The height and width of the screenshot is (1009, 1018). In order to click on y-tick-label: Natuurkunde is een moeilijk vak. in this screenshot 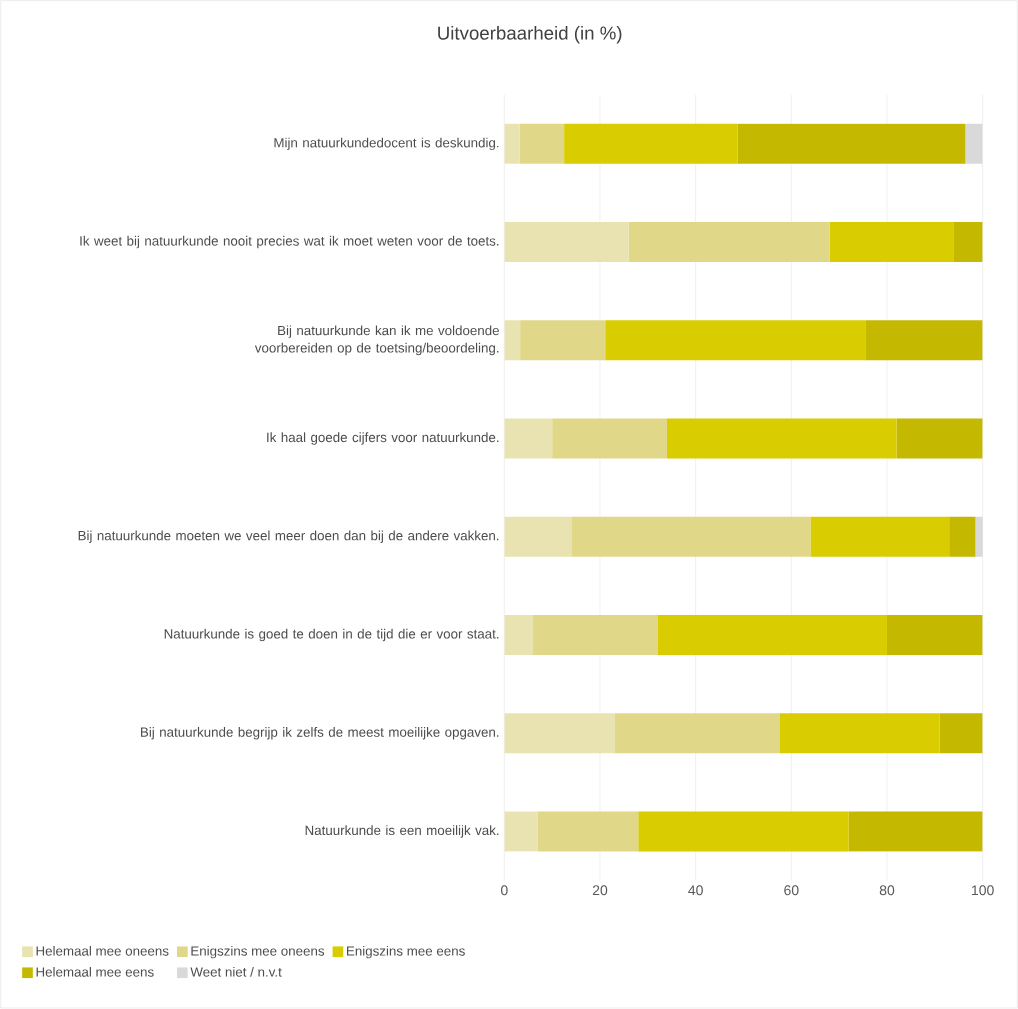, I will do `click(402, 831)`.